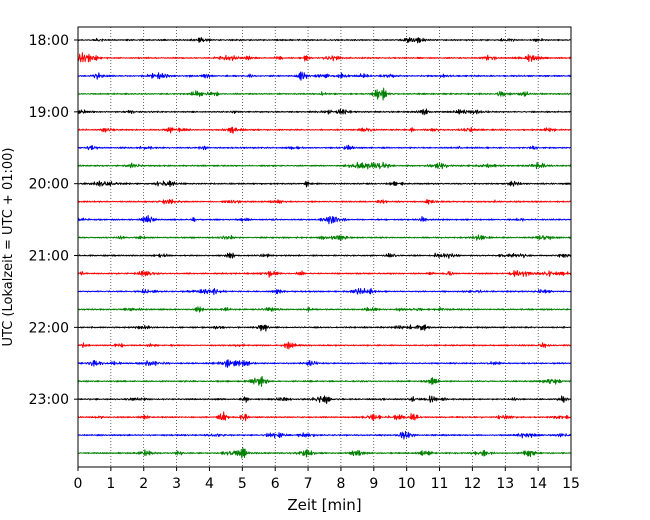  I want to click on x-tick-label: 2, so click(143, 484).